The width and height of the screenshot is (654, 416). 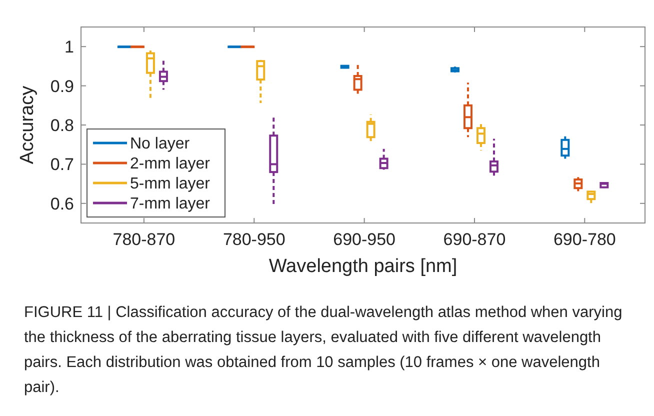 What do you see at coordinates (27, 124) in the screenshot?
I see `y-axis-title: Accuracy` at bounding box center [27, 124].